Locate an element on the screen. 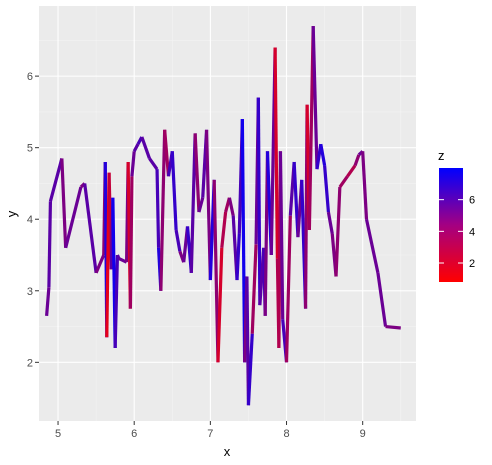 The width and height of the screenshot is (492, 465). legend-title: z is located at coordinates (441, 155).